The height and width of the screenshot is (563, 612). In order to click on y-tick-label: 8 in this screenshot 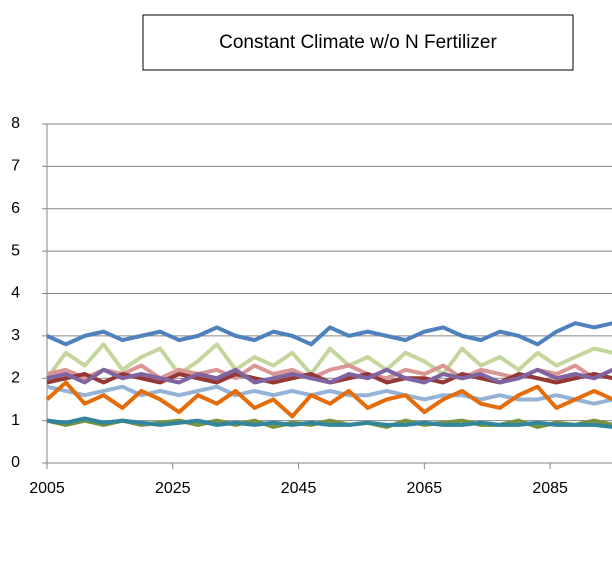, I will do `click(15, 123)`.